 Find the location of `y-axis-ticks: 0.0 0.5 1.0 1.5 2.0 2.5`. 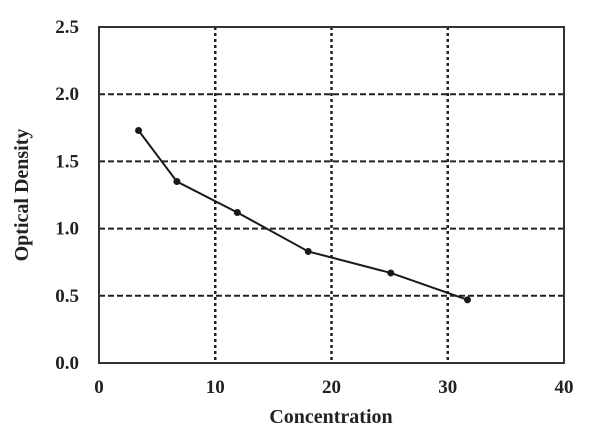

y-axis-ticks: 0.0 0.5 1.0 1.5 2.0 2.5 is located at coordinates (67, 195).